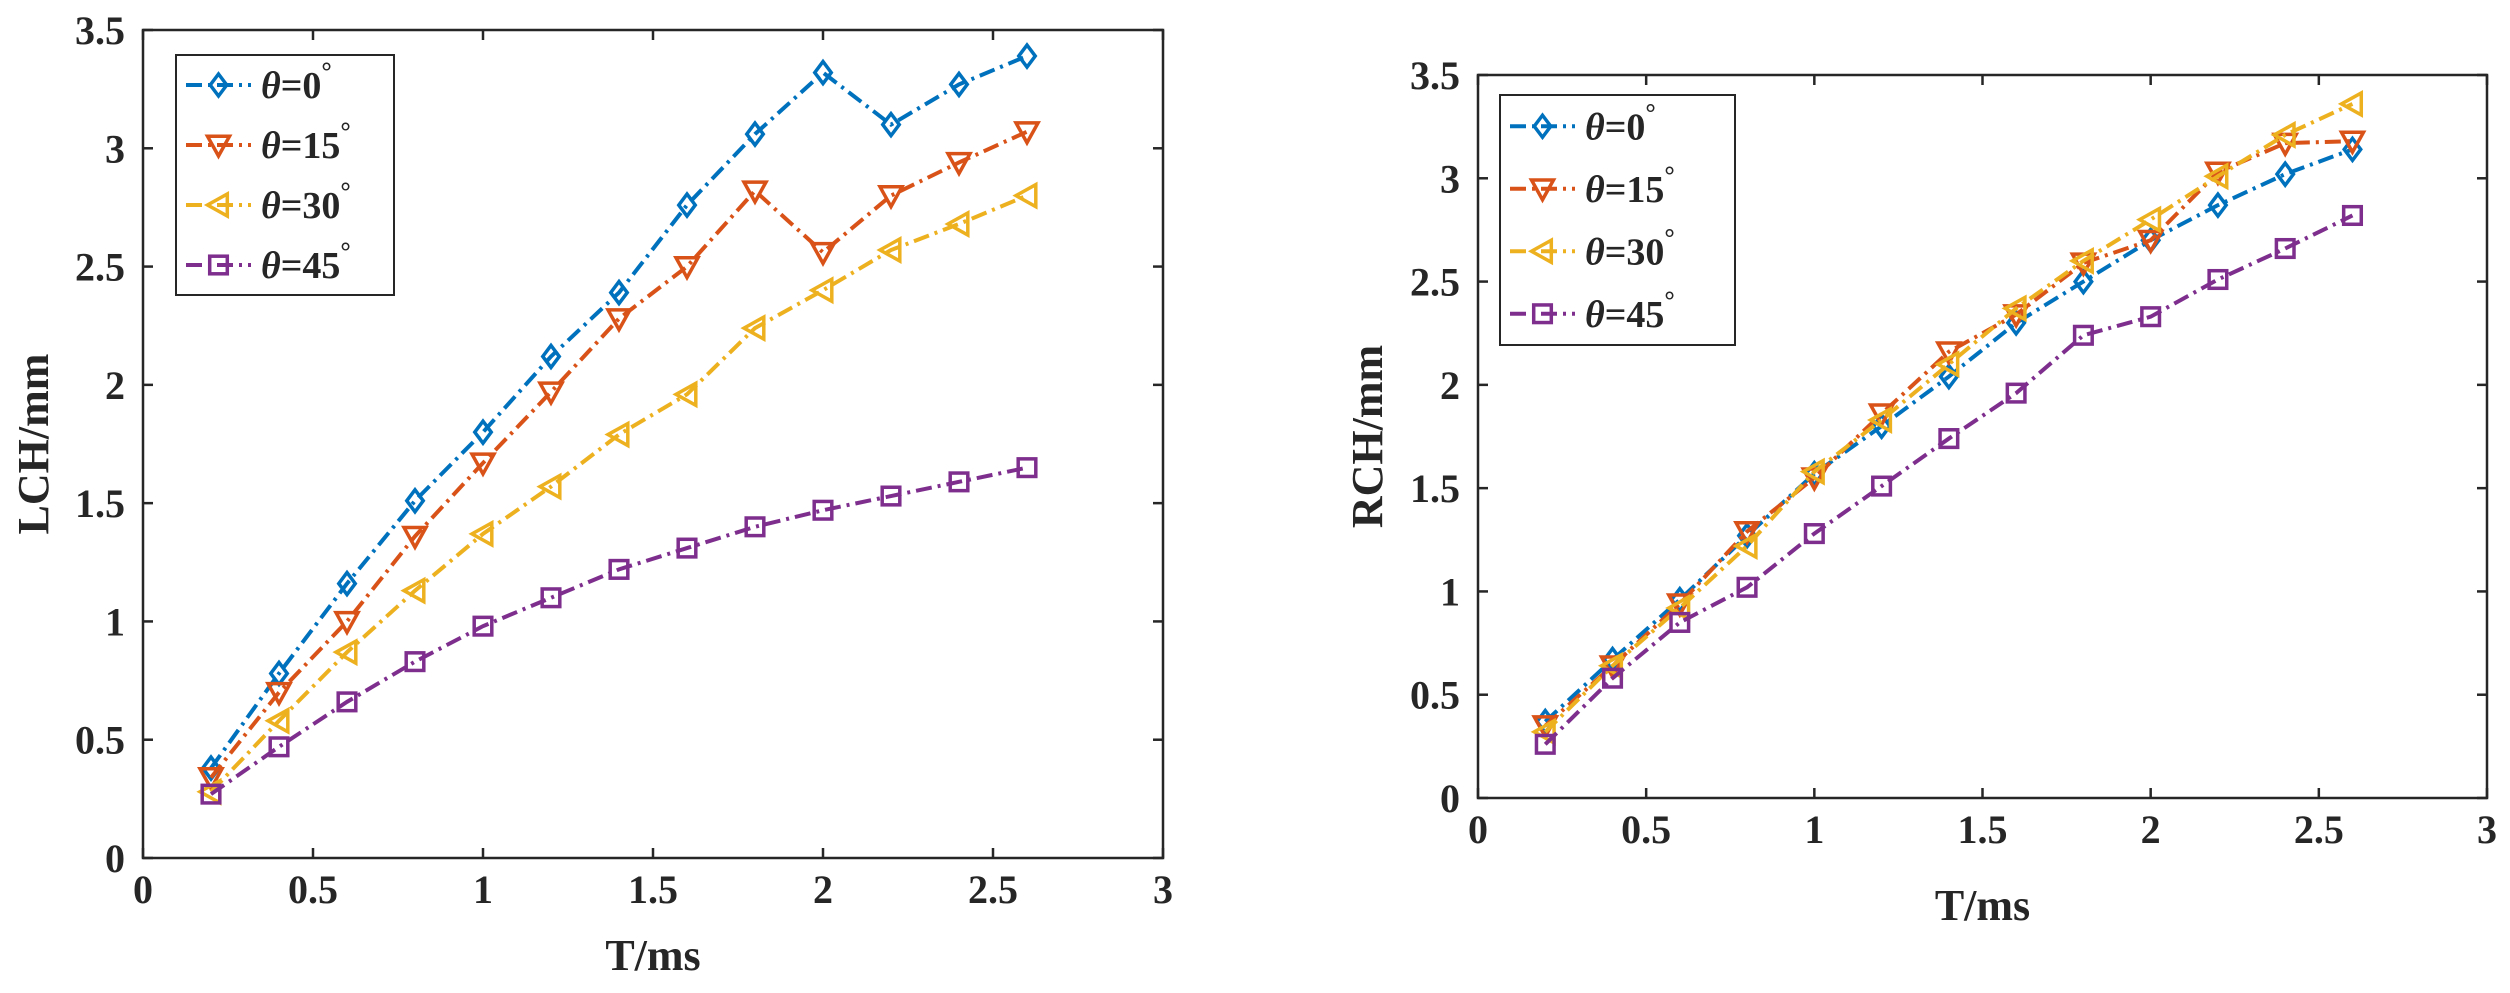 The width and height of the screenshot is (2510, 993). Describe the element at coordinates (1450, 591) in the screenshot. I see `y-tick-label: 1` at that location.